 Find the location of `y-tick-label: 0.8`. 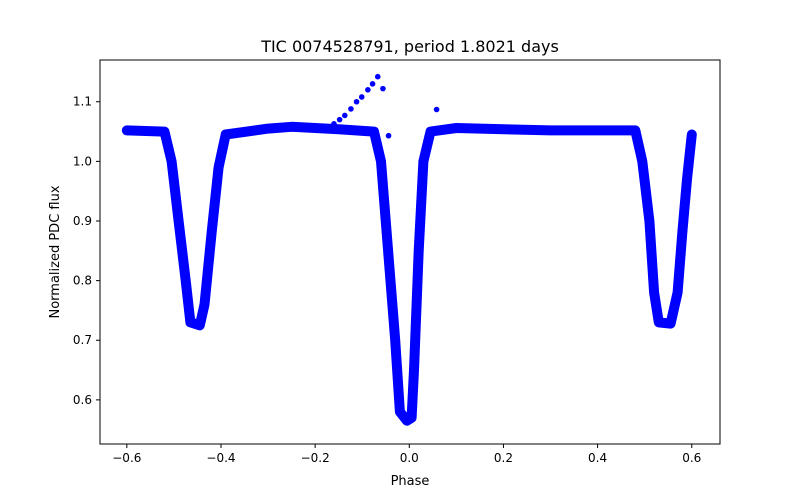

y-tick-label: 0.8 is located at coordinates (82, 281).